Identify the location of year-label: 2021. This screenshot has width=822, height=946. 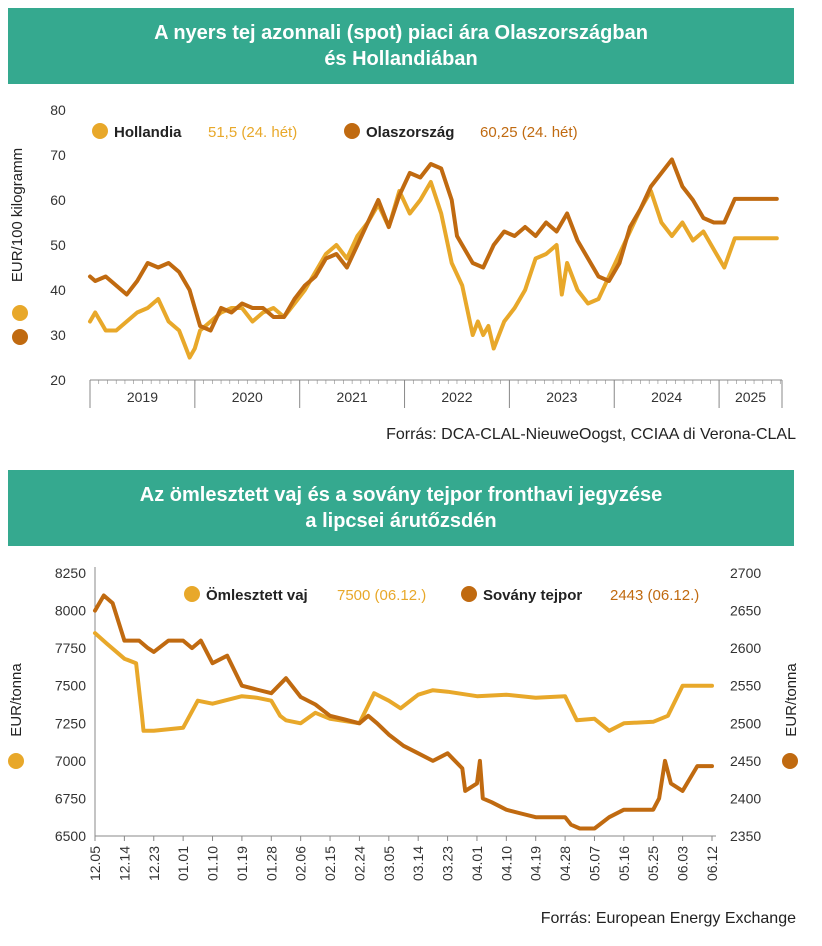
(352, 397).